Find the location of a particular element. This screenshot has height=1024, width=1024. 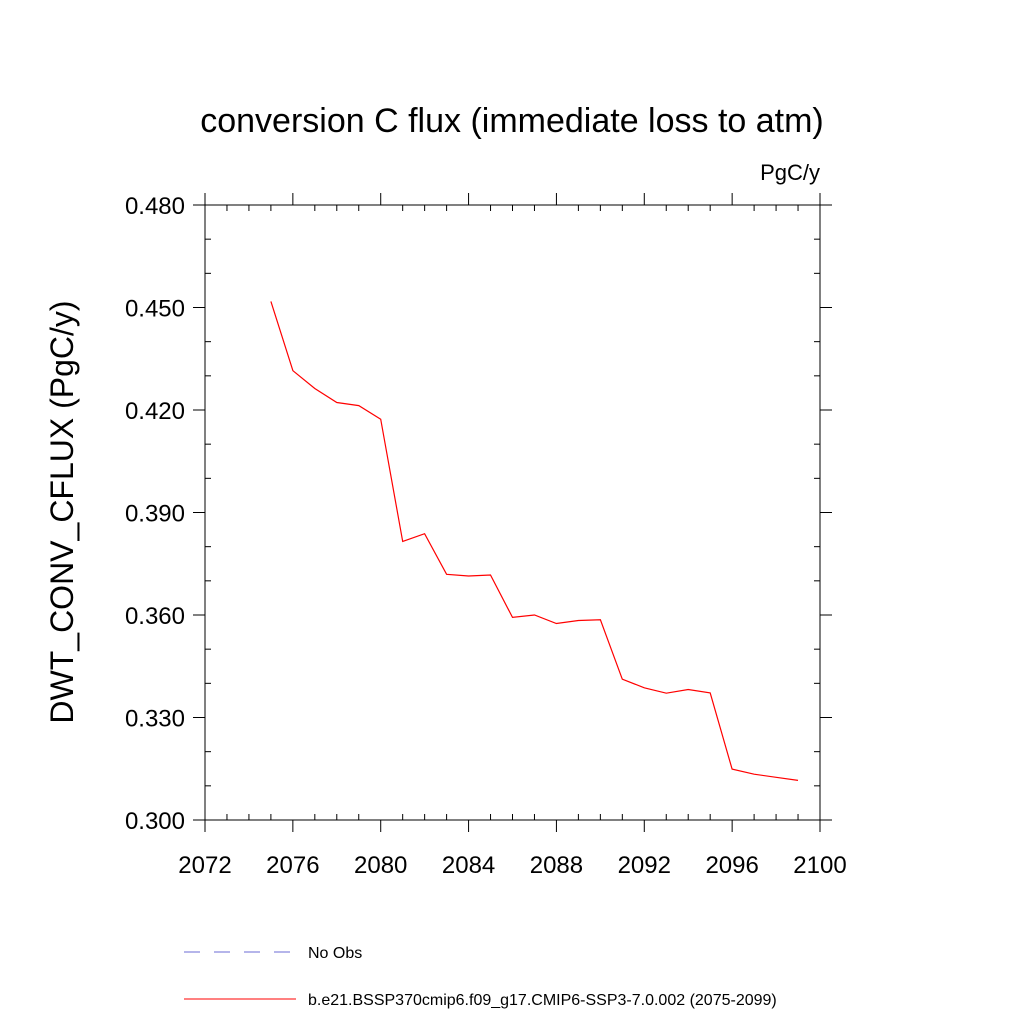

y-tick-label: 0.300 is located at coordinates (155, 821).